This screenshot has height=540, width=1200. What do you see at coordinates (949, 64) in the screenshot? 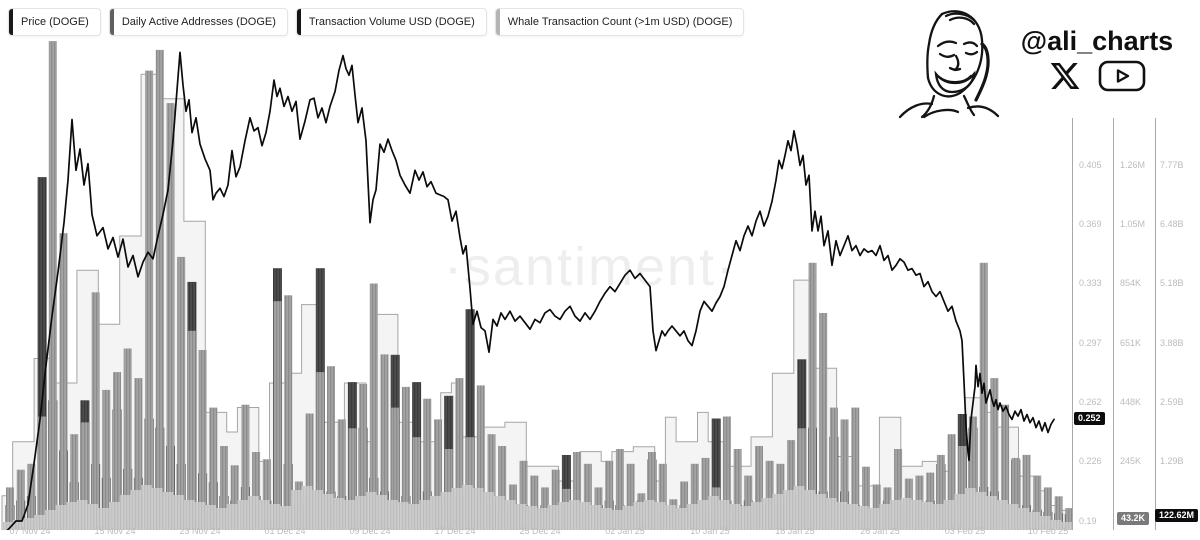
I see `sketch-face-icon` at bounding box center [949, 64].